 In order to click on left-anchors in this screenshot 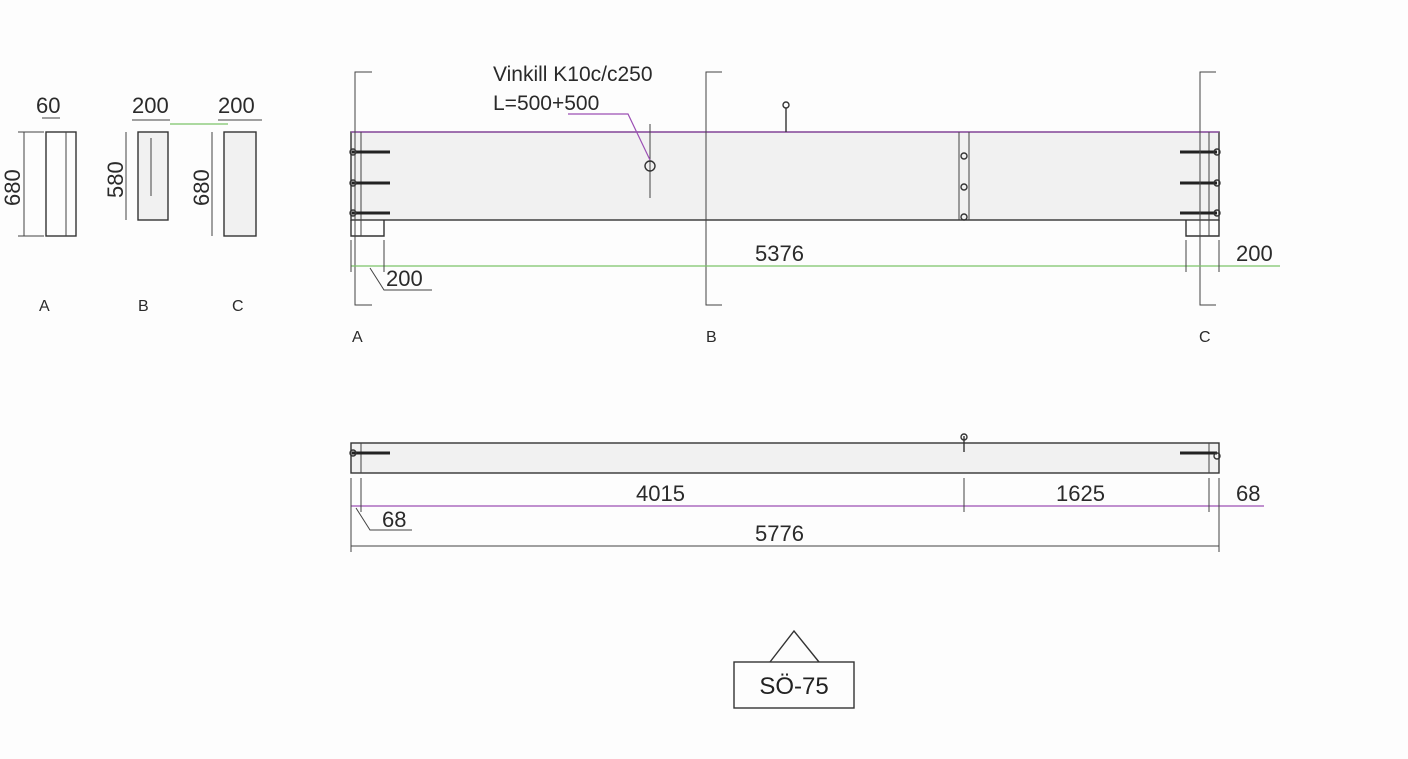, I will do `click(369, 182)`.